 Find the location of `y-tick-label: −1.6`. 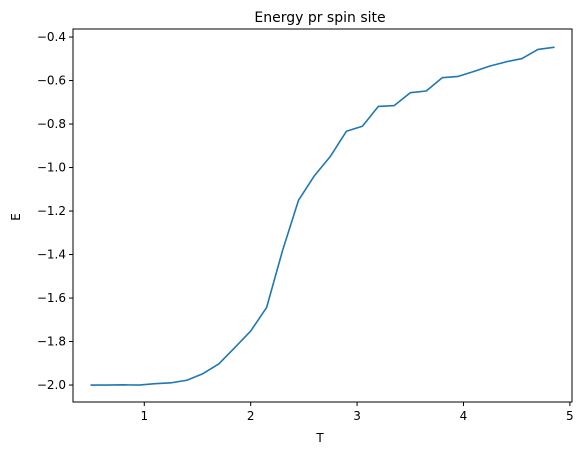

y-tick-label: −1.6 is located at coordinates (51, 298).